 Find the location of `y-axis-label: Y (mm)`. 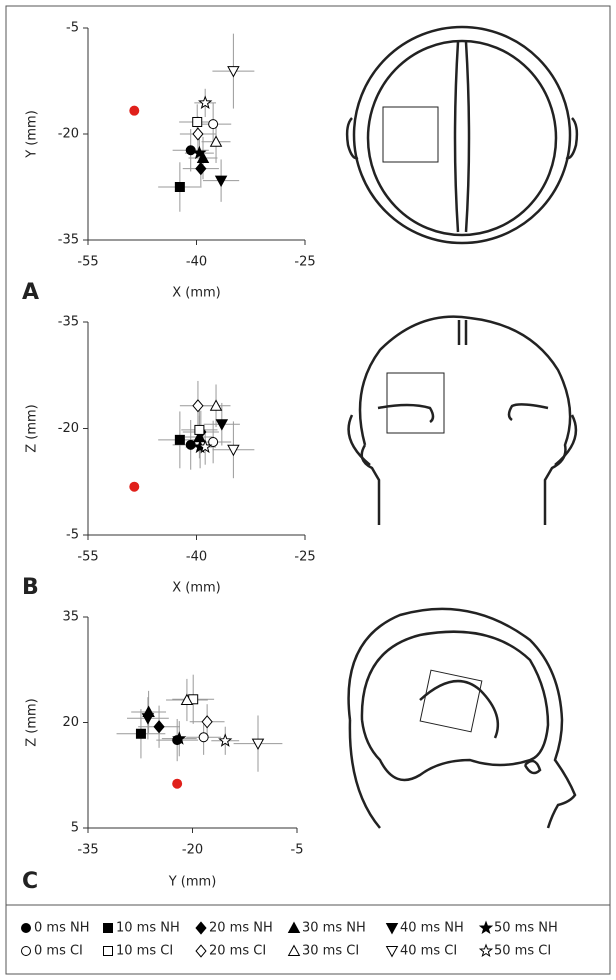

y-axis-label: Y (mm) is located at coordinates (32, 134).